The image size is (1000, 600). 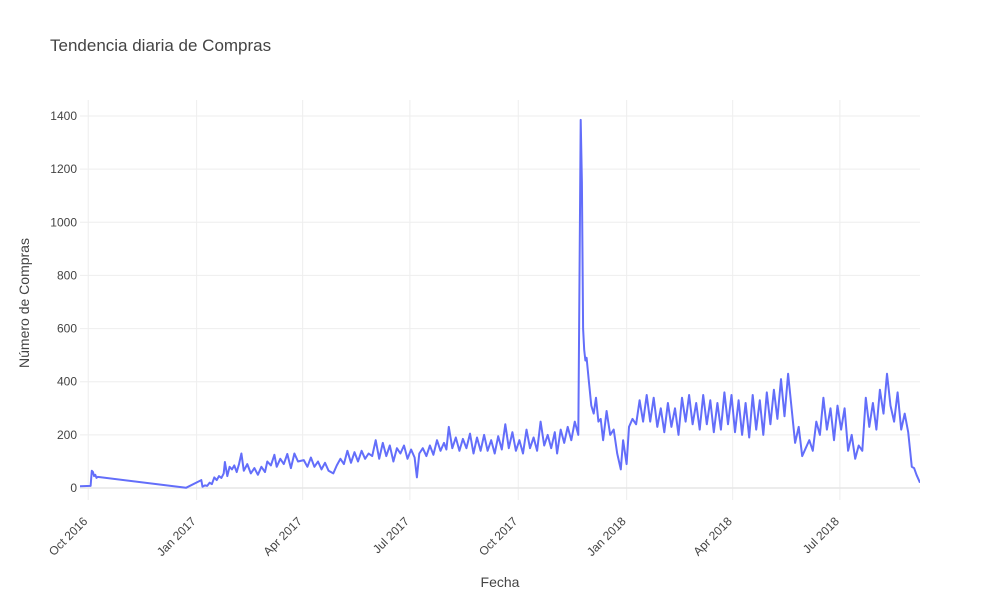 I want to click on y-tick-label-6: 1200, so click(x=63, y=169).